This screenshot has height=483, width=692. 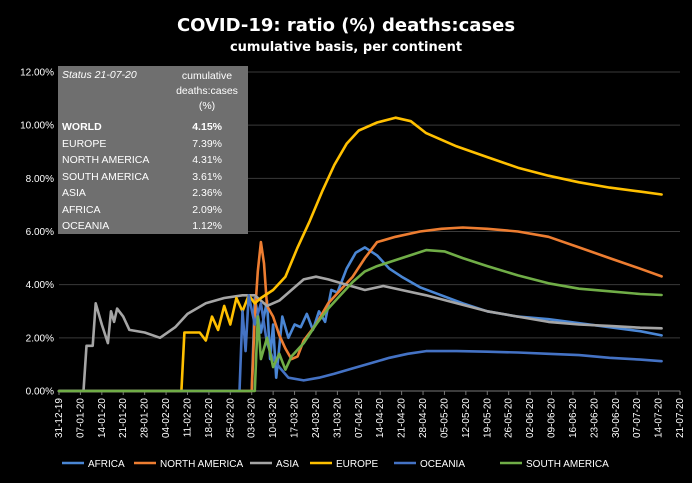 What do you see at coordinates (102, 418) in the screenshot?
I see `x-tick-label: 14-01-20` at bounding box center [102, 418].